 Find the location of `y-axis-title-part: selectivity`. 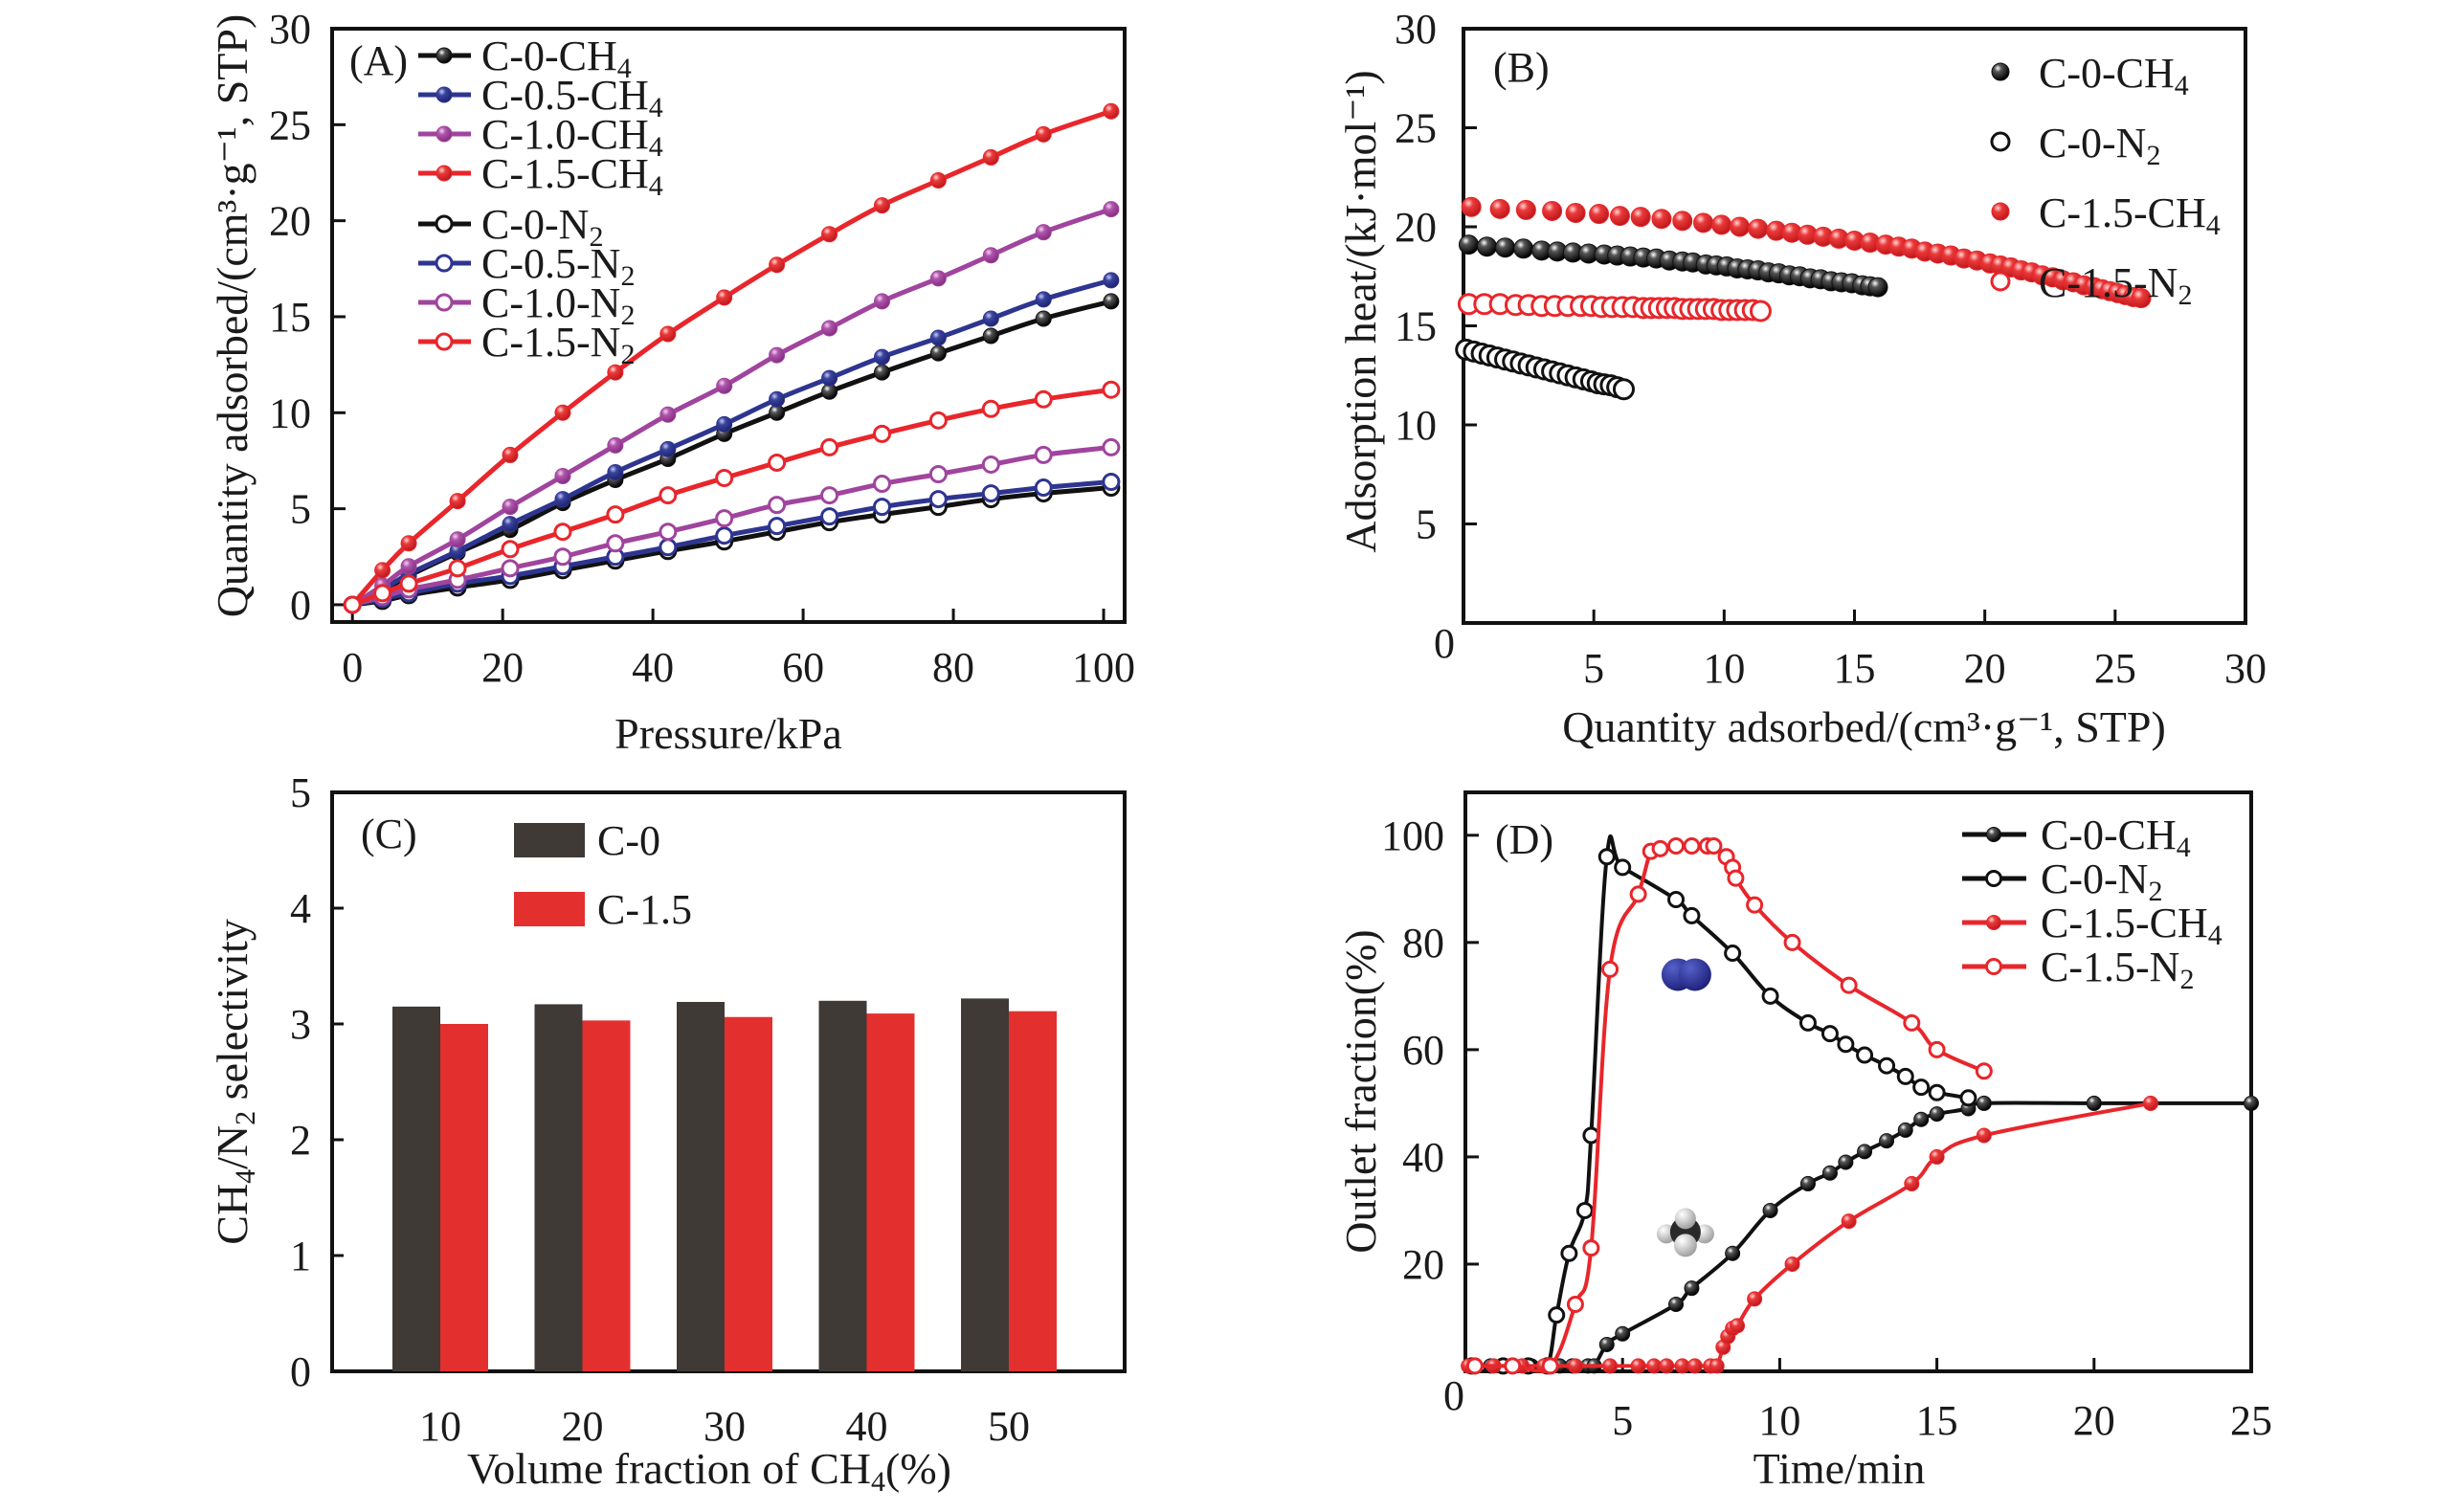

y-axis-title-part: selectivity is located at coordinates (232, 1015).